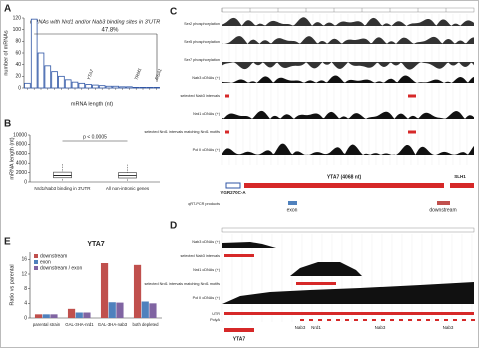 This screenshot has height=348, width=479. Describe the element at coordinates (292, 210) in the screenshot. I see `pcr-label: exon` at that location.